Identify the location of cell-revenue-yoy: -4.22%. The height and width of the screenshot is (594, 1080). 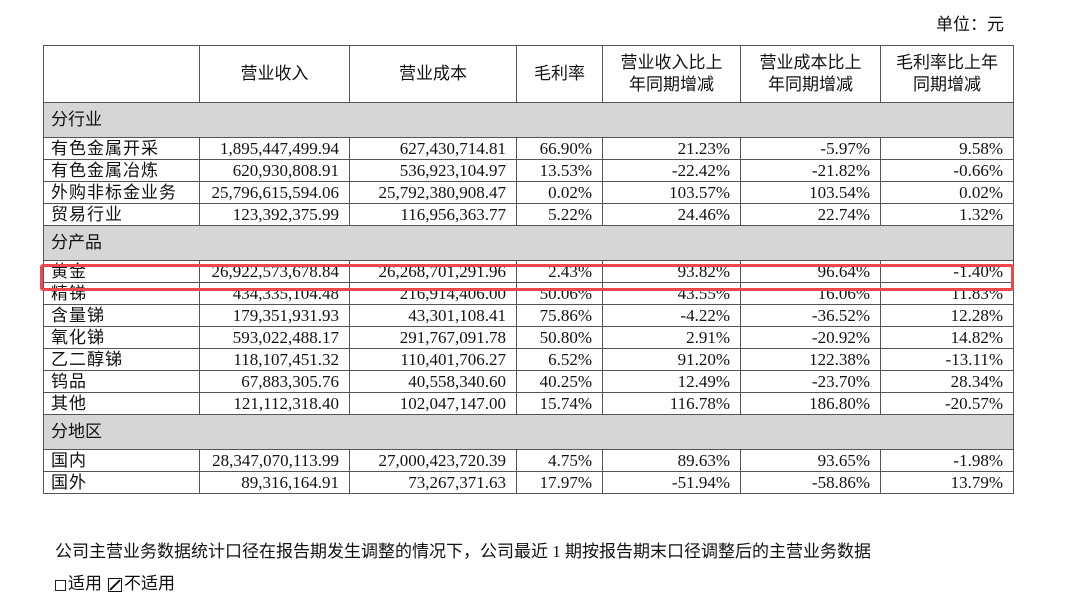
(671, 315).